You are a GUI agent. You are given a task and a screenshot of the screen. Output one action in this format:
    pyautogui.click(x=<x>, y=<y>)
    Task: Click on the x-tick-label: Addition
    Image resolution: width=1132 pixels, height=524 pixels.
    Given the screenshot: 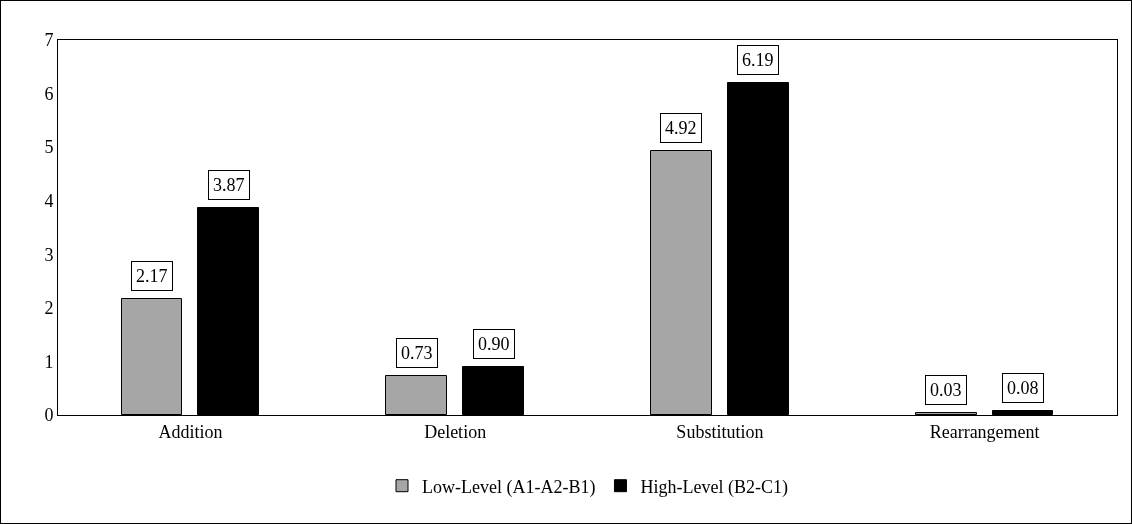 What is the action you would take?
    pyautogui.click(x=190, y=431)
    